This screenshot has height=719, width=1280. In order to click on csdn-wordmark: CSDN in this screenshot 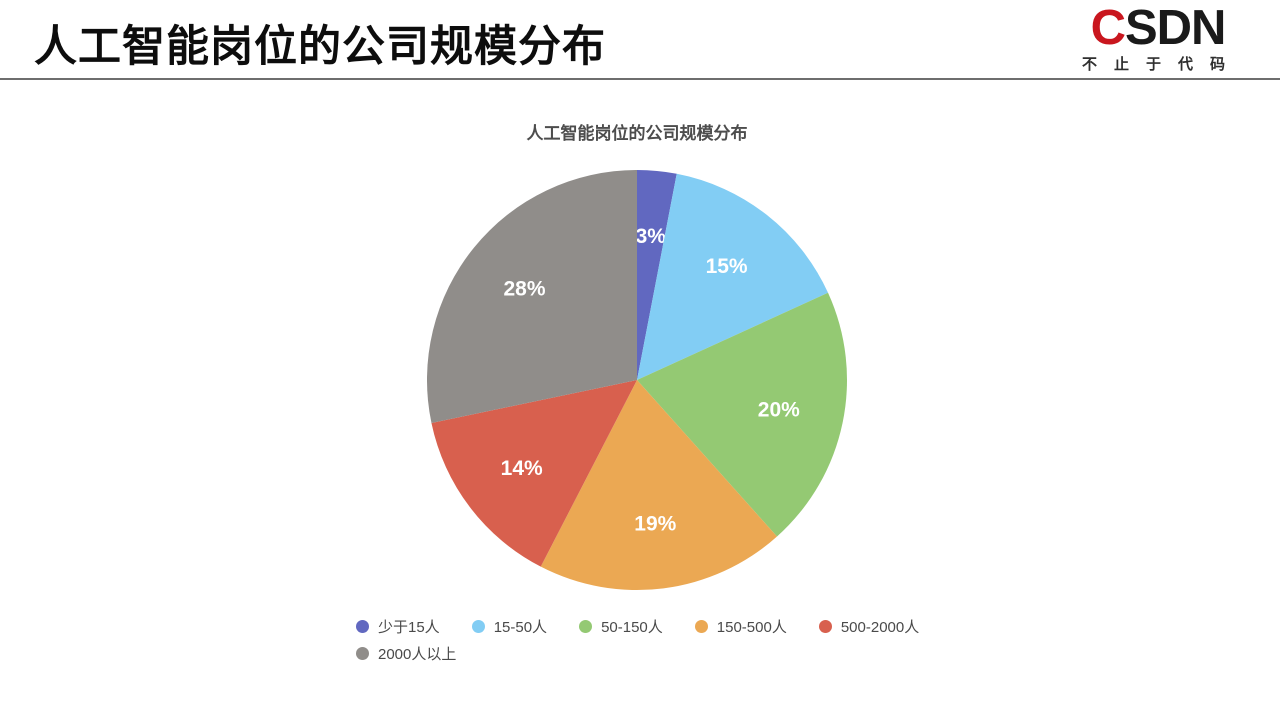, I will do `click(1158, 28)`.